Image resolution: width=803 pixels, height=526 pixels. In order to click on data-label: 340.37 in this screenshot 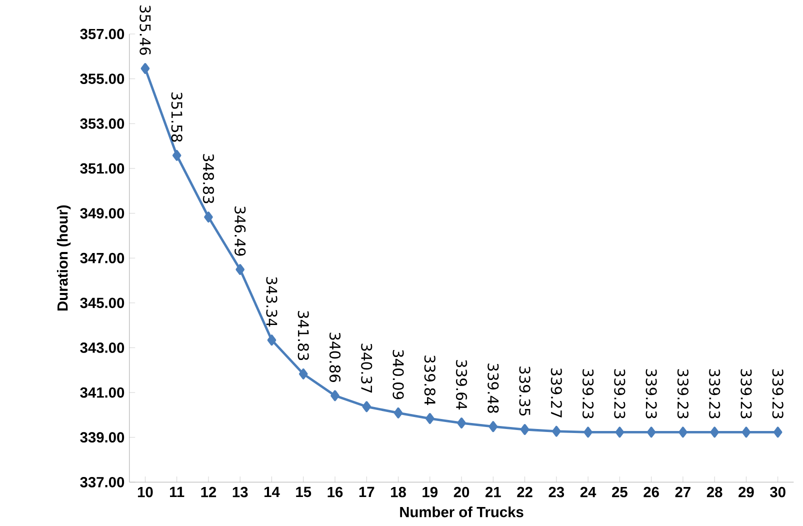, I will do `click(366, 368)`.